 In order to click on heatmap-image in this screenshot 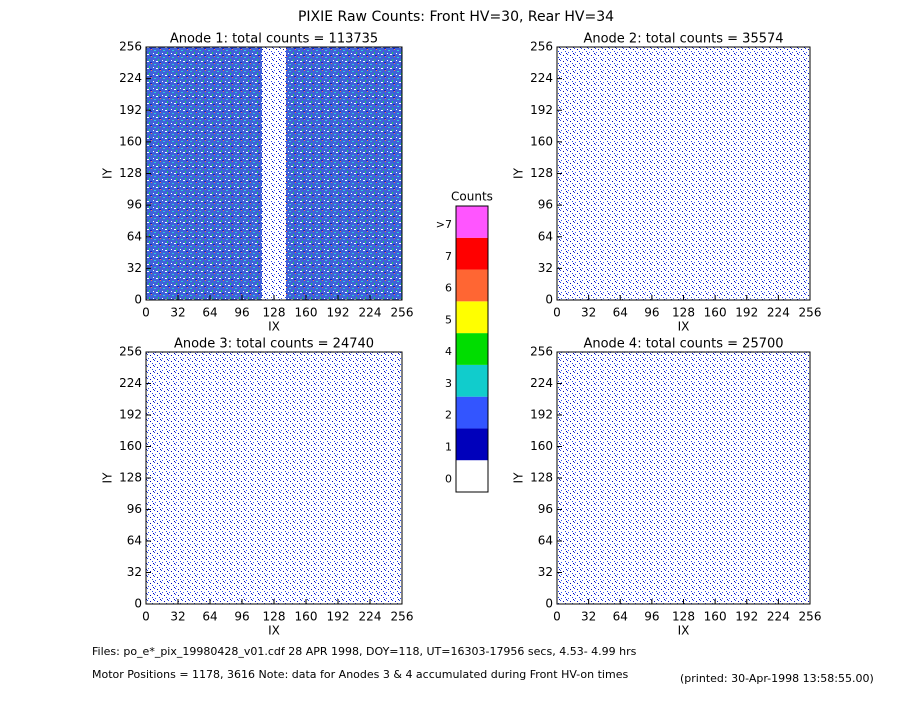, I will do `click(683, 478)`.